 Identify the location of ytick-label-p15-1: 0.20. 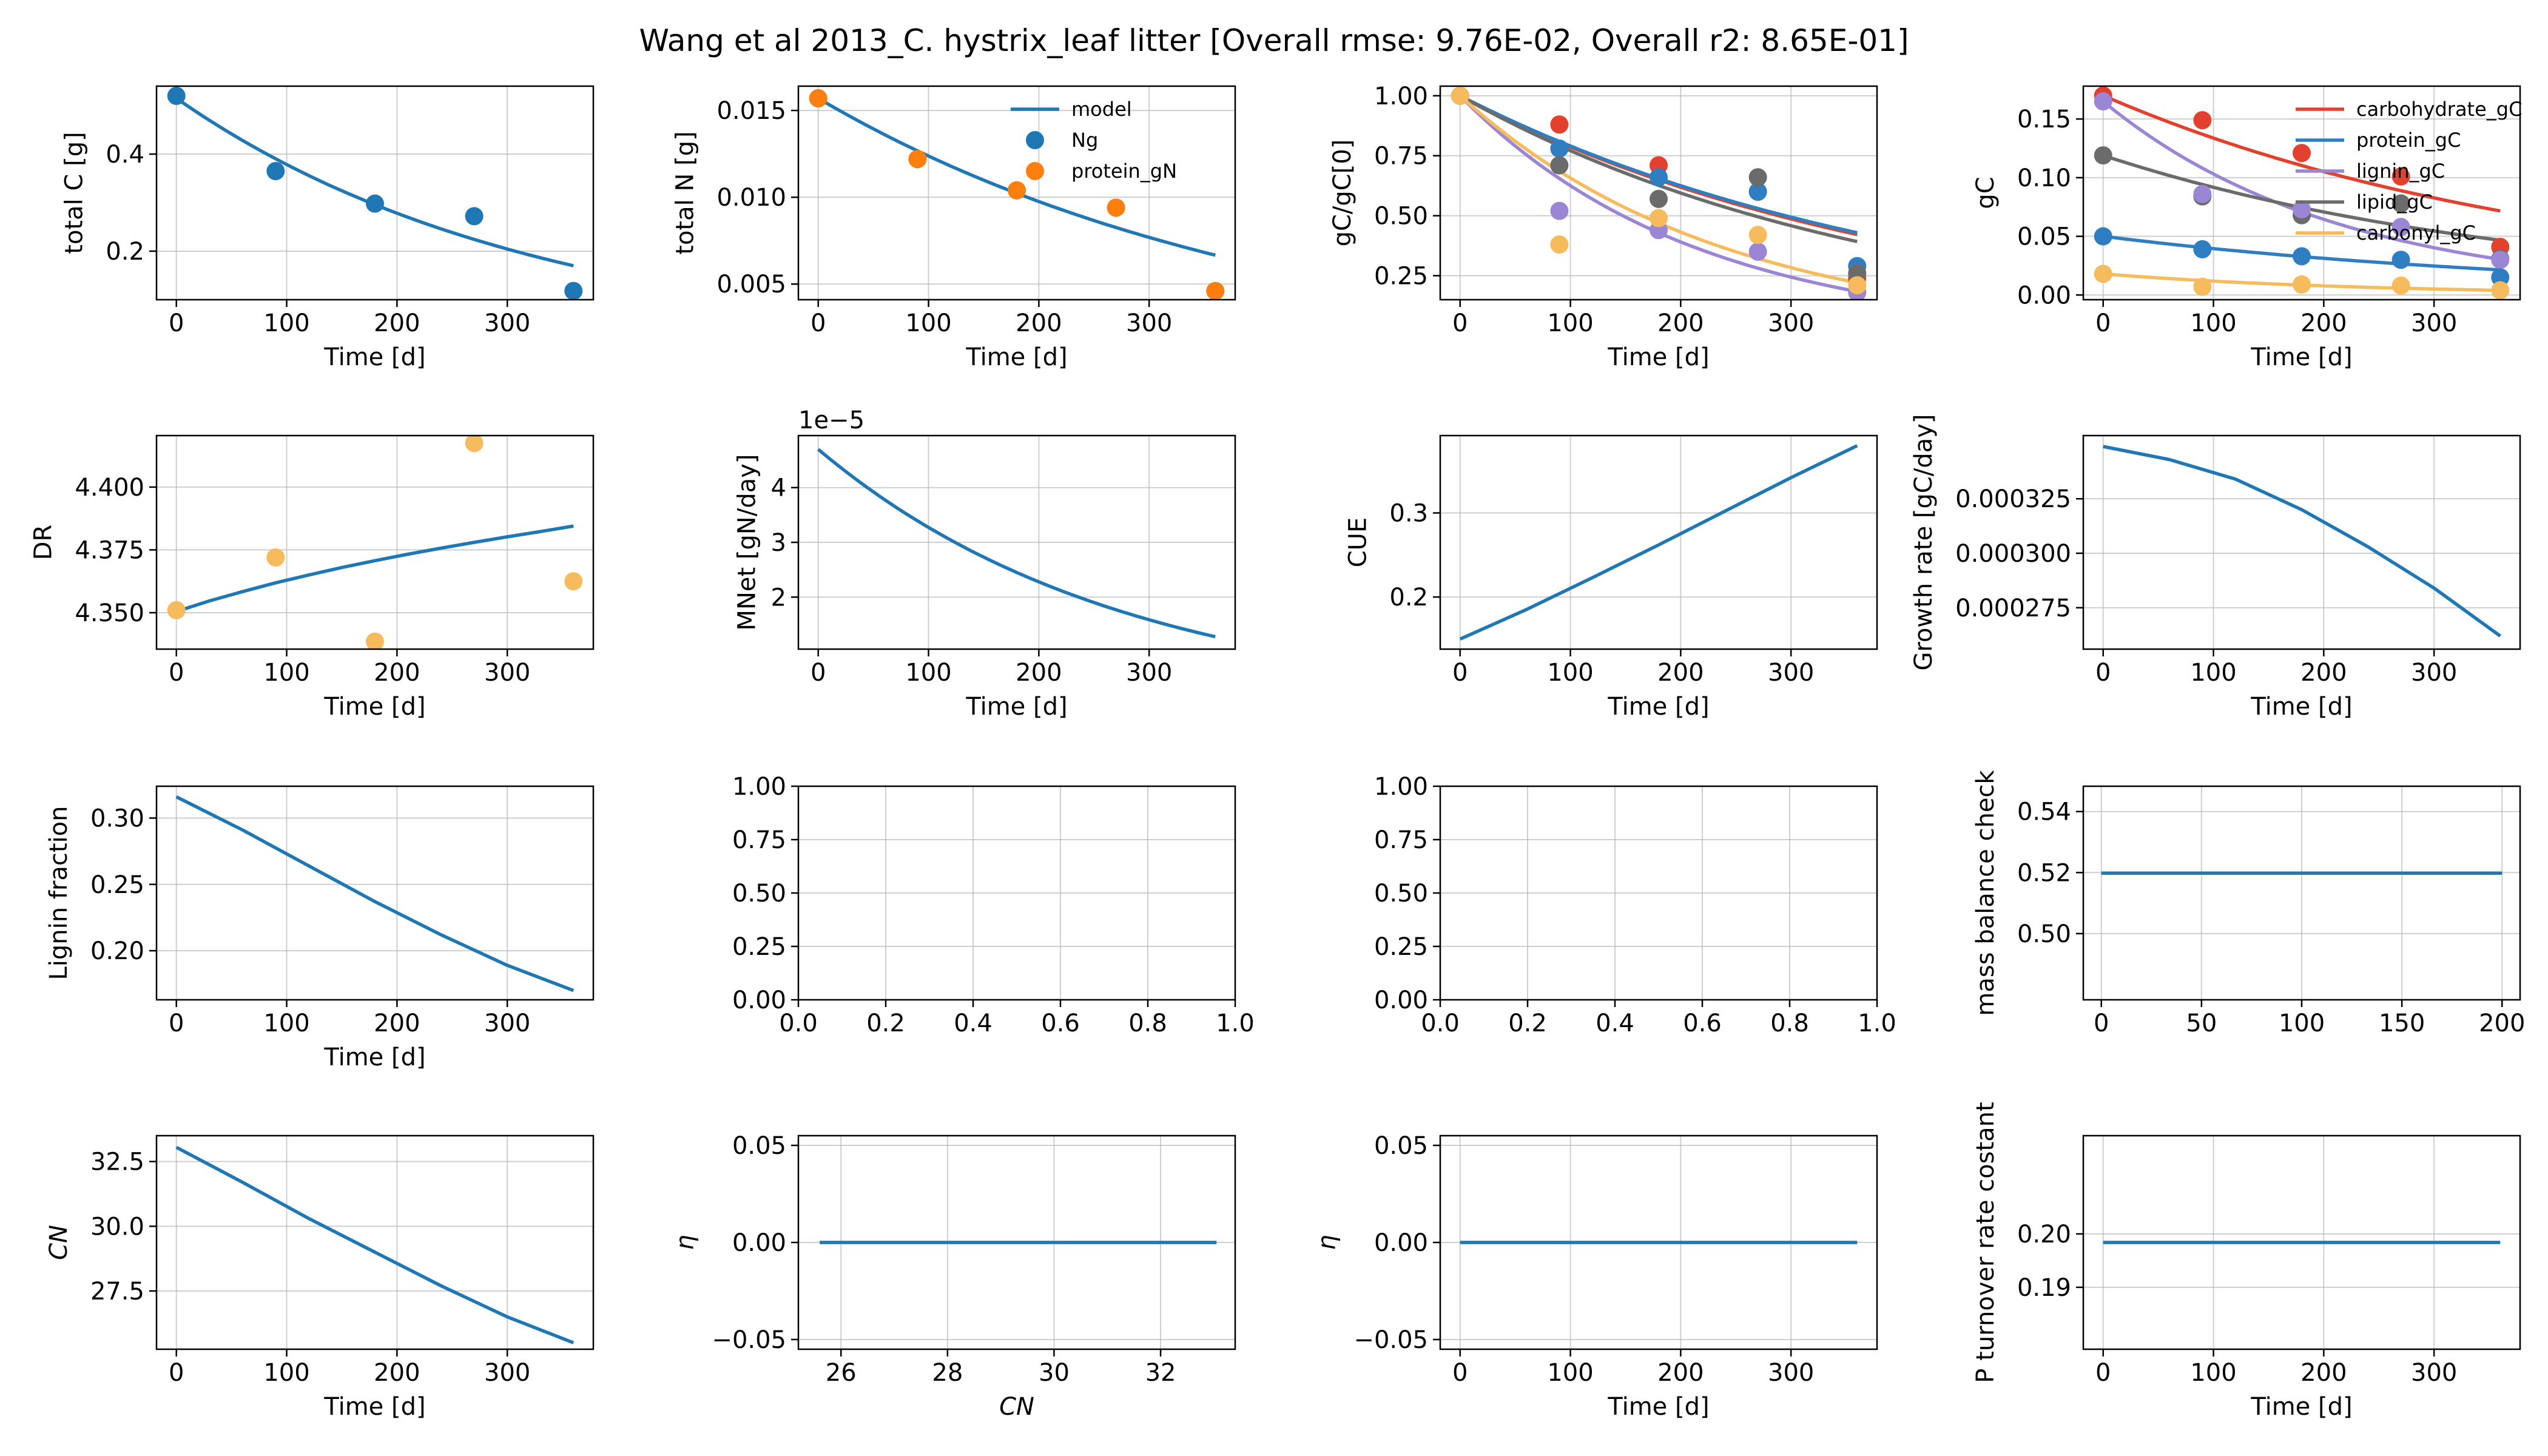
(2044, 1235).